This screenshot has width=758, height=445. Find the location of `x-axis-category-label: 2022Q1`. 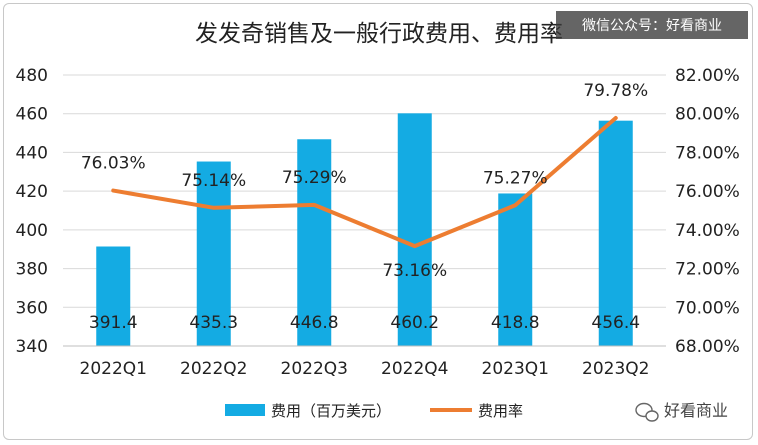

x-axis-category-label: 2022Q1 is located at coordinates (113, 369).